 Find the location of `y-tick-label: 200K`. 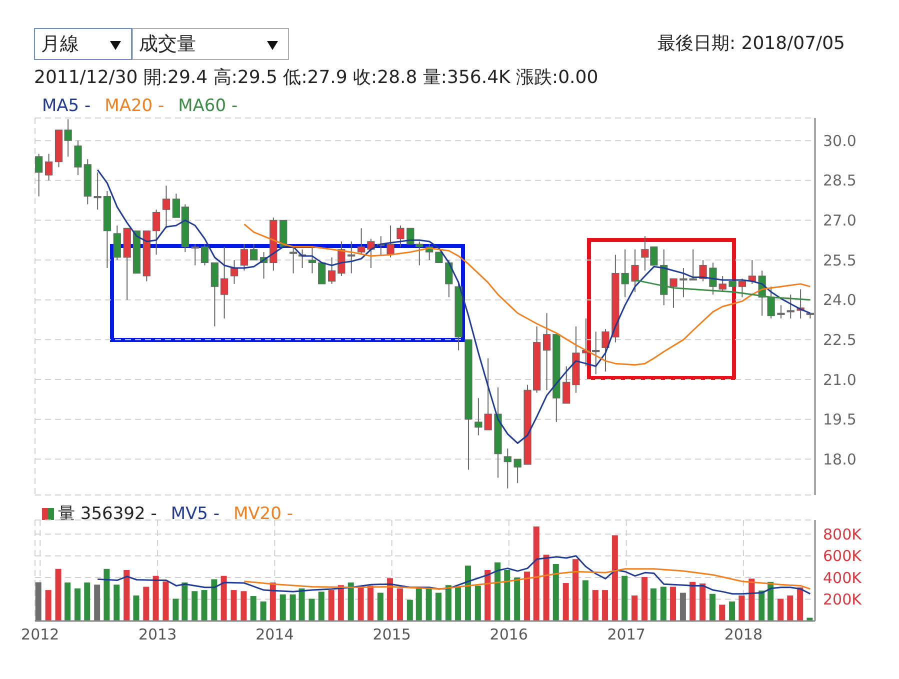

y-tick-label: 200K is located at coordinates (843, 599).